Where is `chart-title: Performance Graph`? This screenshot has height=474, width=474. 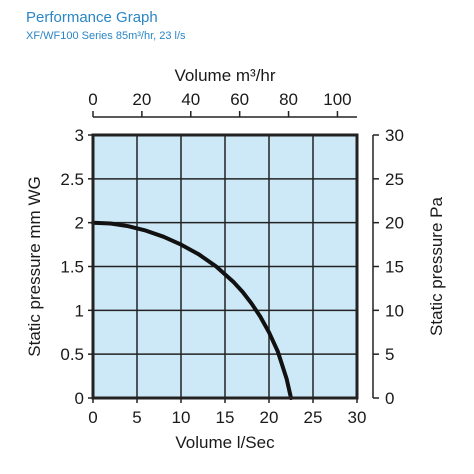
chart-title: Performance Graph is located at coordinates (92, 17).